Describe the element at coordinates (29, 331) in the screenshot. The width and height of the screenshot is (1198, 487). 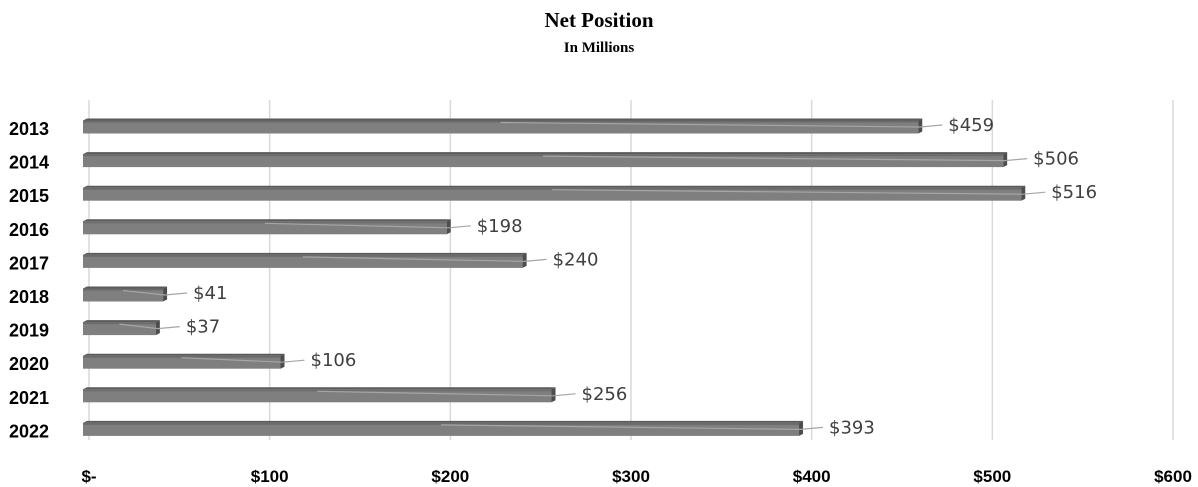
I see `category-label: 2019` at that location.